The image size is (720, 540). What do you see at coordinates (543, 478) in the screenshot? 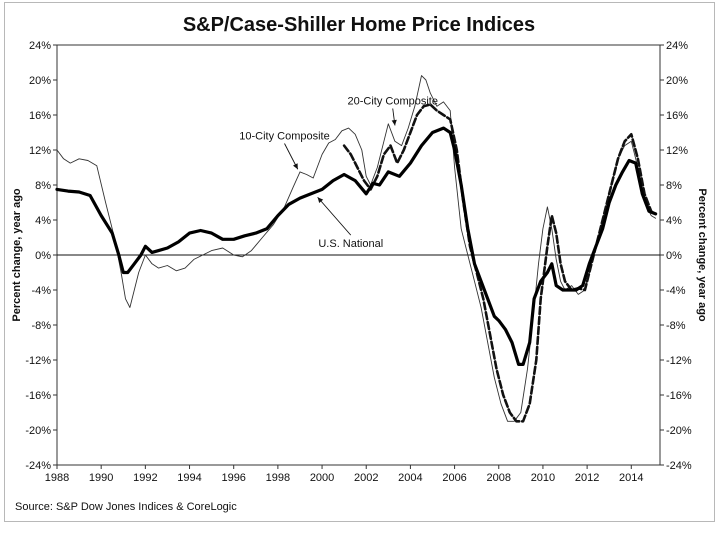
I see `x-tick-label: 2010` at bounding box center [543, 478].